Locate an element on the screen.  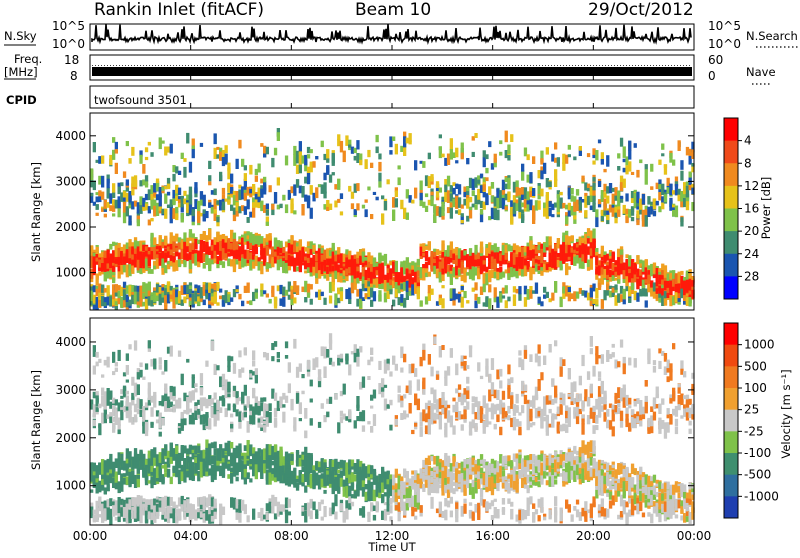
nsky-tick-low: 10^0 is located at coordinates (68, 44).